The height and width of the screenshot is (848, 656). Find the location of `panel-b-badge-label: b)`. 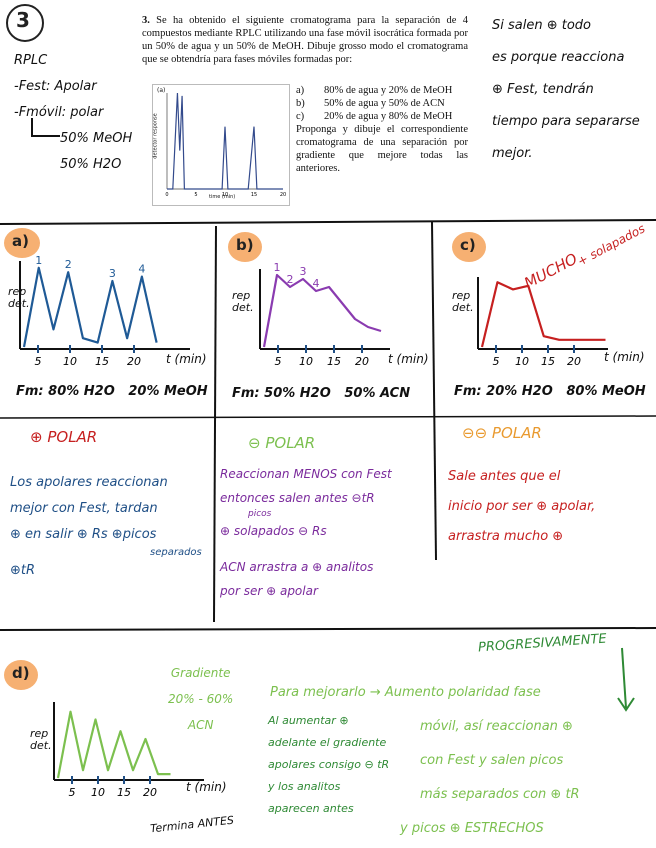

panel-b-badge-label: b) is located at coordinates (245, 245).